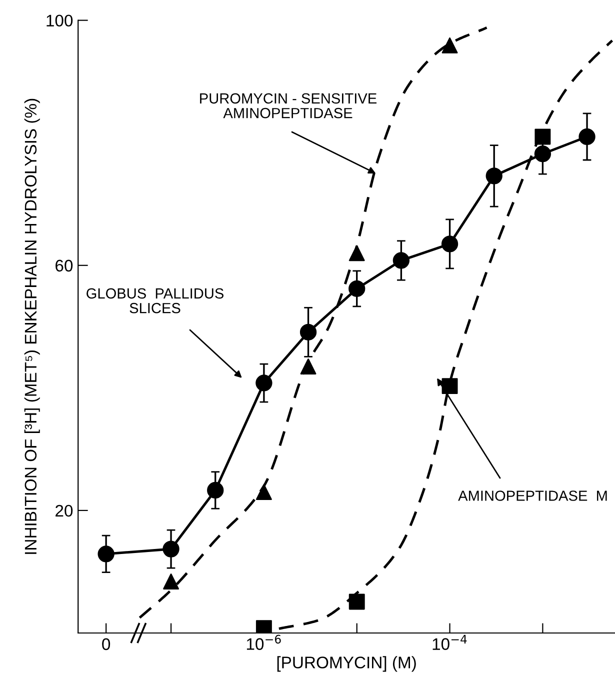 Image resolution: width=615 pixels, height=677 pixels. What do you see at coordinates (532, 495) in the screenshot?
I see `annotation: AMINOPEPTIDASE M` at bounding box center [532, 495].